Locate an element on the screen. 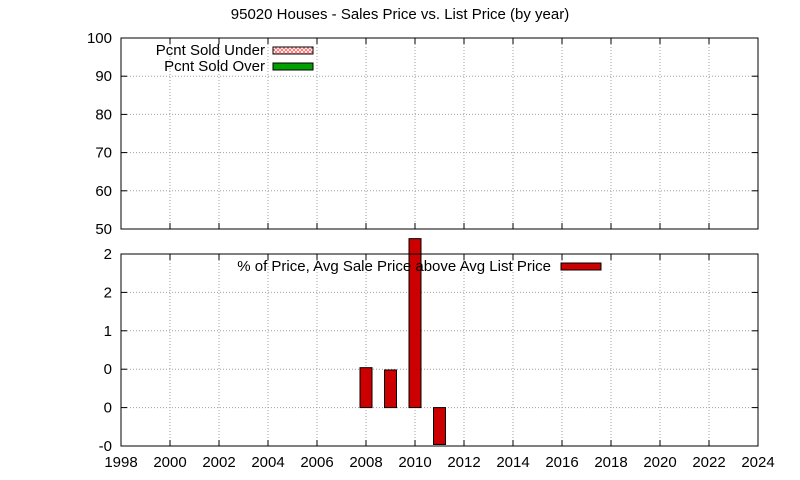  xtick-label: 2024 is located at coordinates (757, 462).